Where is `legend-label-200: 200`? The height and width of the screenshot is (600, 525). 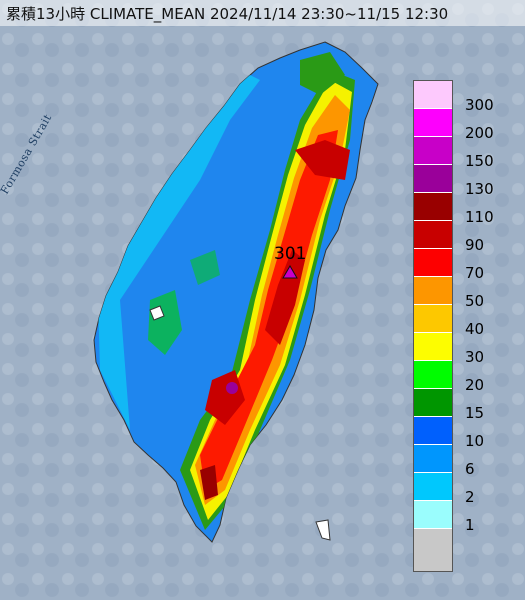 legend-label-200: 200 is located at coordinates (479, 133).